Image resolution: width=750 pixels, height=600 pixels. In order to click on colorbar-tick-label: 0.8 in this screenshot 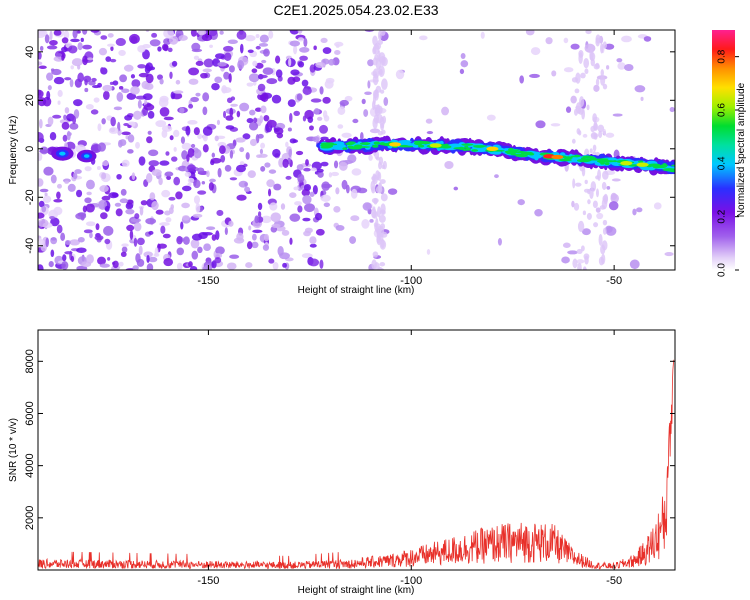, I will do `click(722, 56)`.